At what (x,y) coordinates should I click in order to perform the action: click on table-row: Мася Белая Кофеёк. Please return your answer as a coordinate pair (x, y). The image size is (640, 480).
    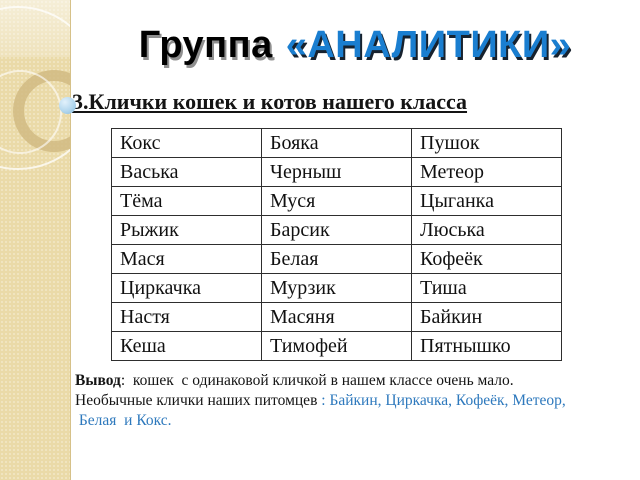
    Looking at the image, I should click on (336, 259).